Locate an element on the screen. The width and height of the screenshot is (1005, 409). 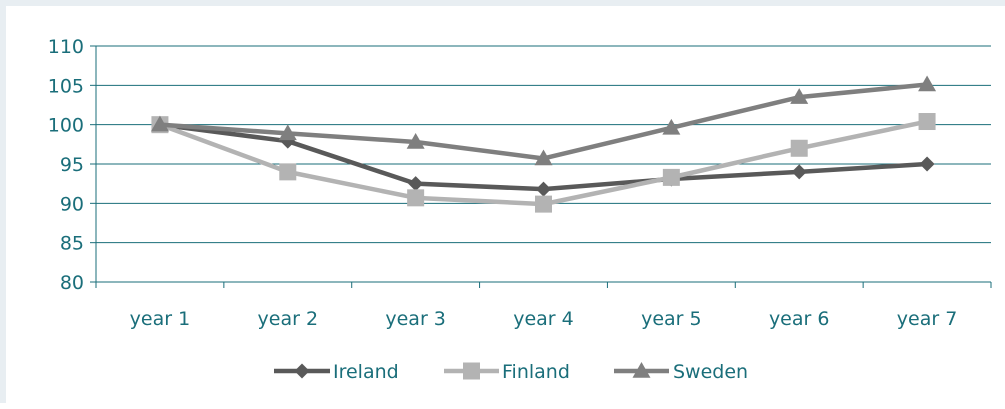
y-tick-labels: 80 85 90 95 100 105 110 is located at coordinates (66, 165).